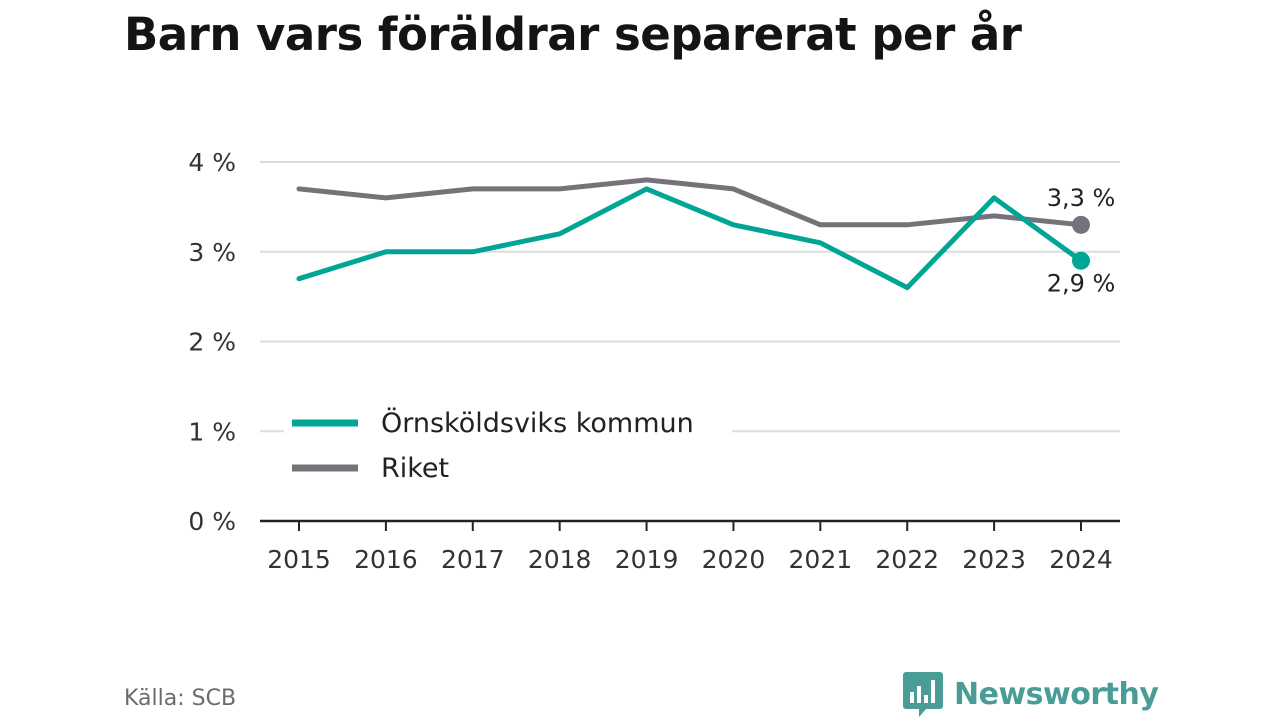 The height and width of the screenshot is (720, 1280). What do you see at coordinates (415, 468) in the screenshot?
I see `legend-label: Riket` at bounding box center [415, 468].